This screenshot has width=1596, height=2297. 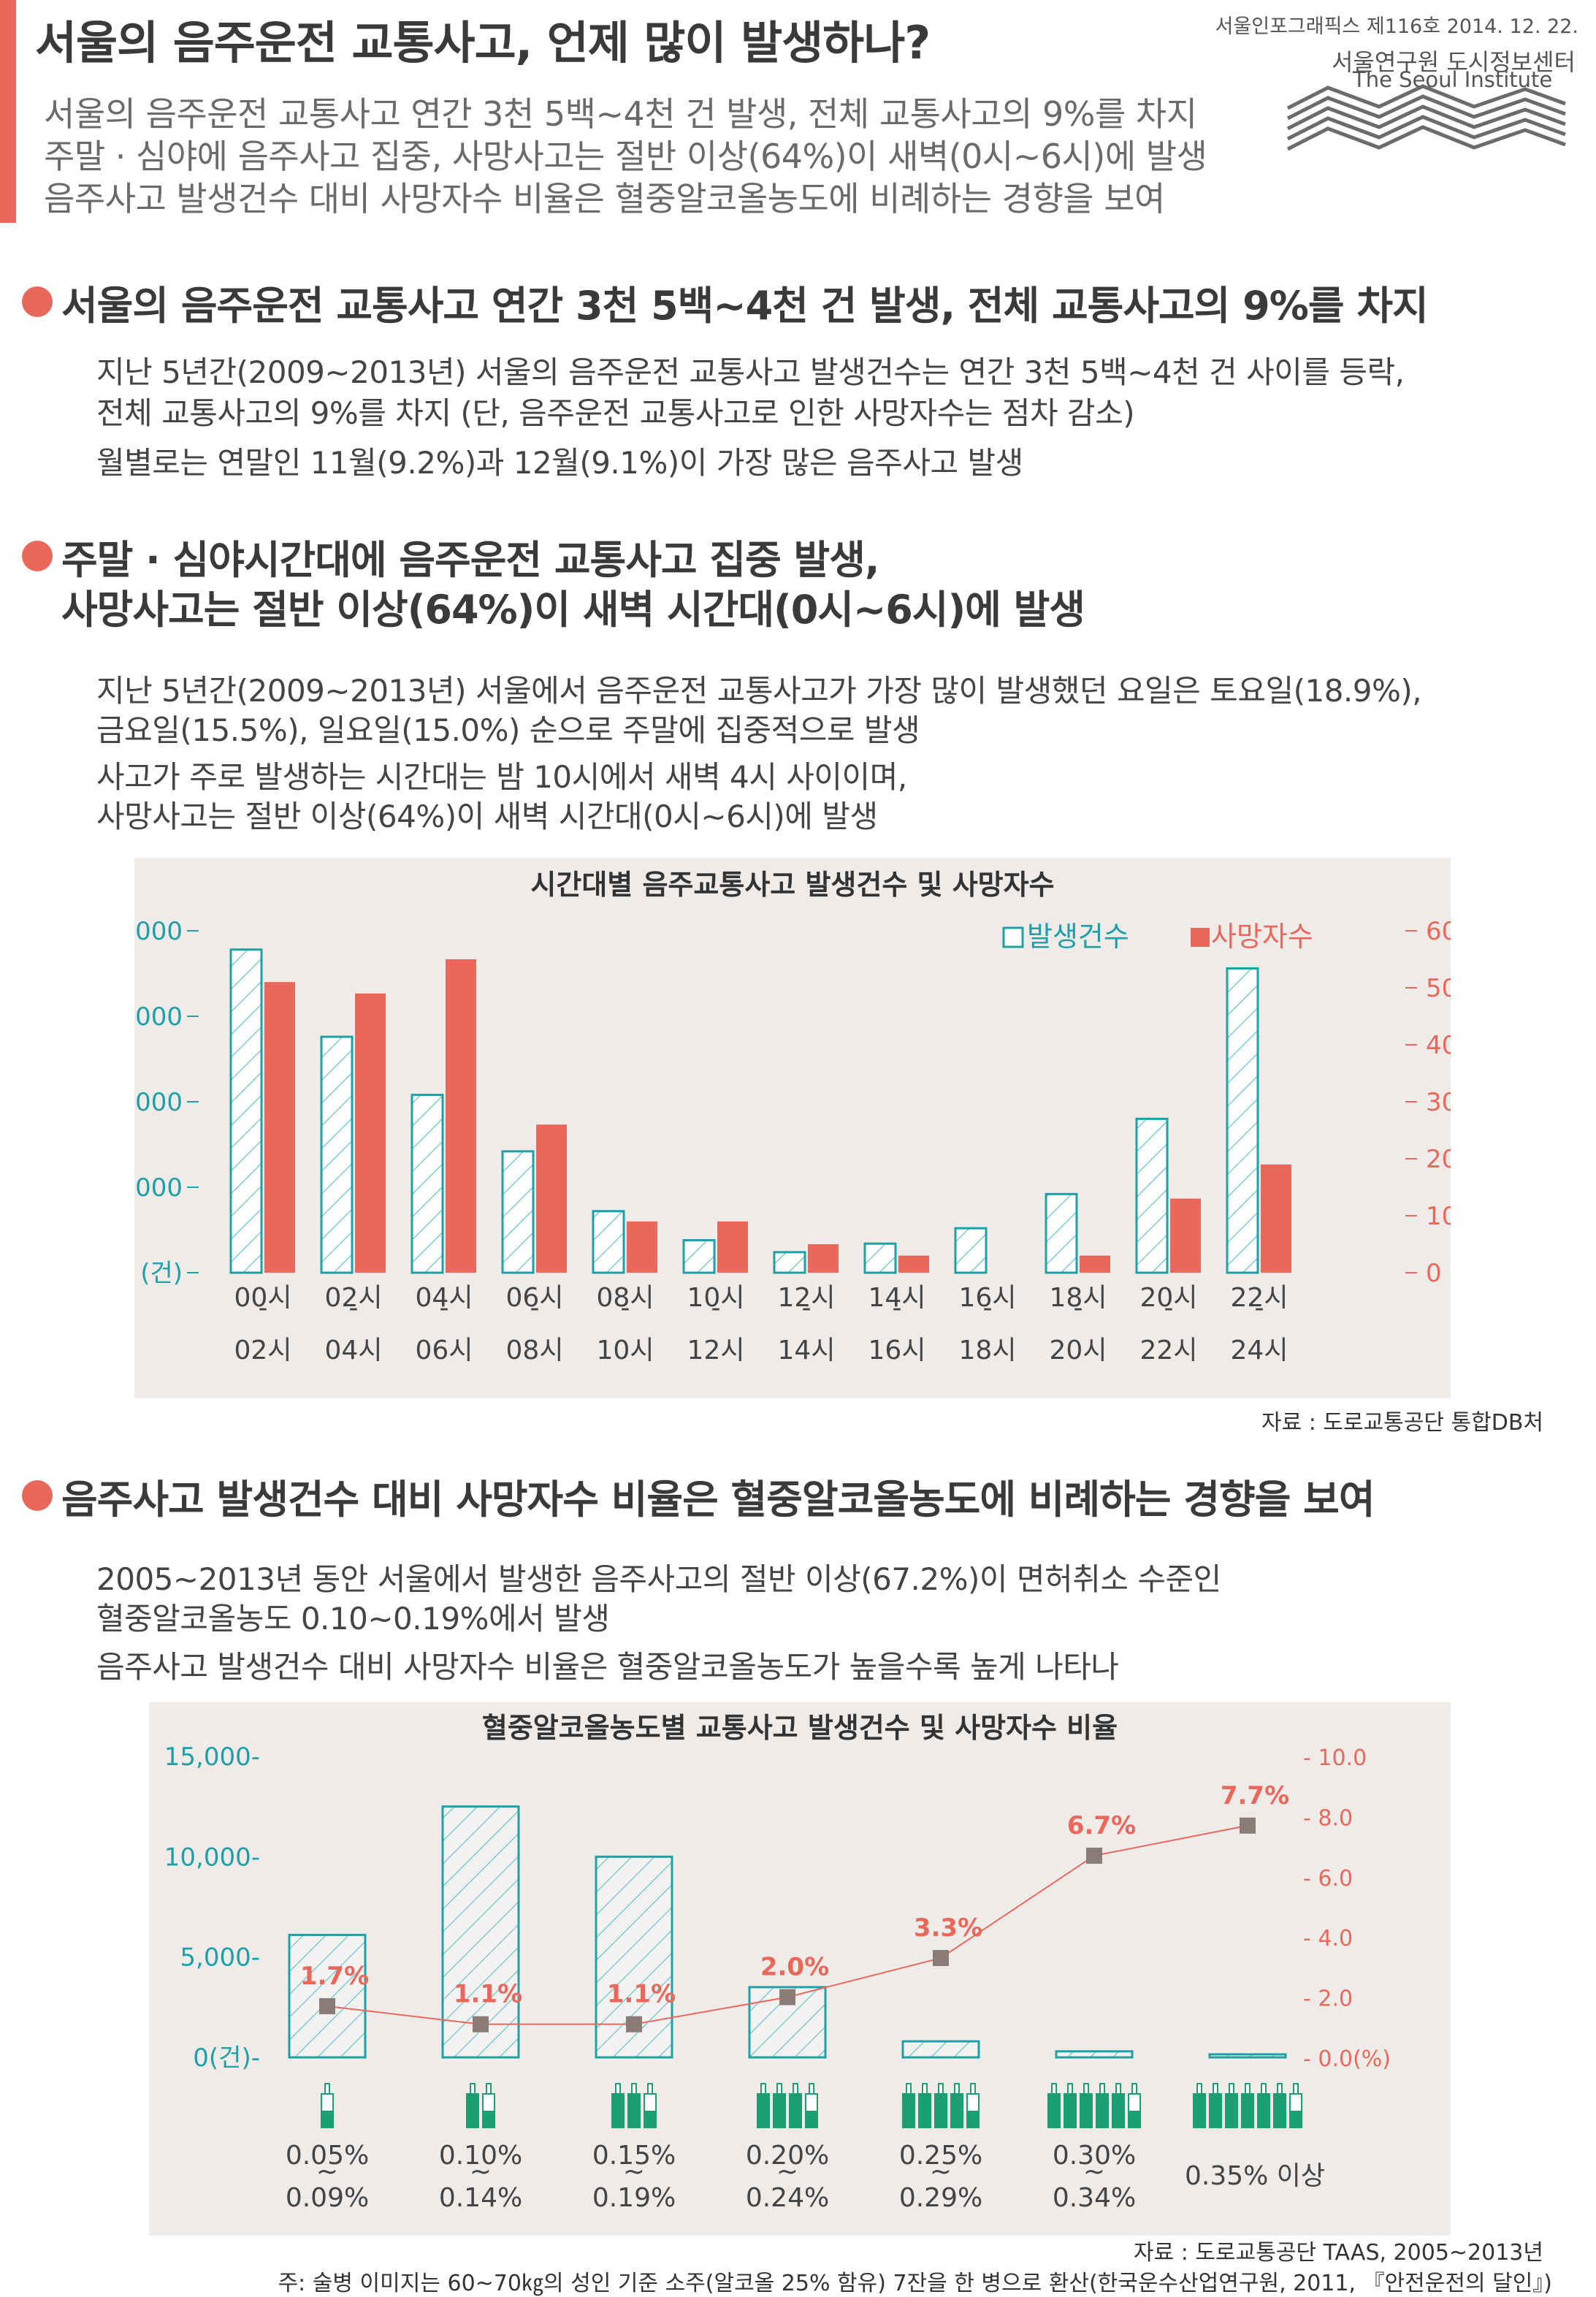 I want to click on section2-text: 금요일(15.5%), 일요일(15.0%) 순으로 주말에 집중적으로 발생, so click(x=508, y=730).